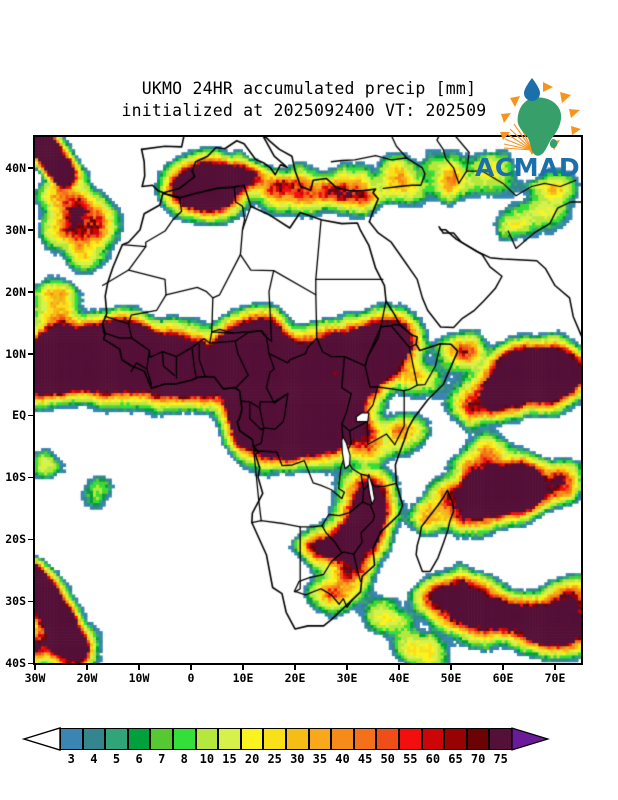  What do you see at coordinates (532, 89) in the screenshot?
I see `logo-droplet-icon` at bounding box center [532, 89].